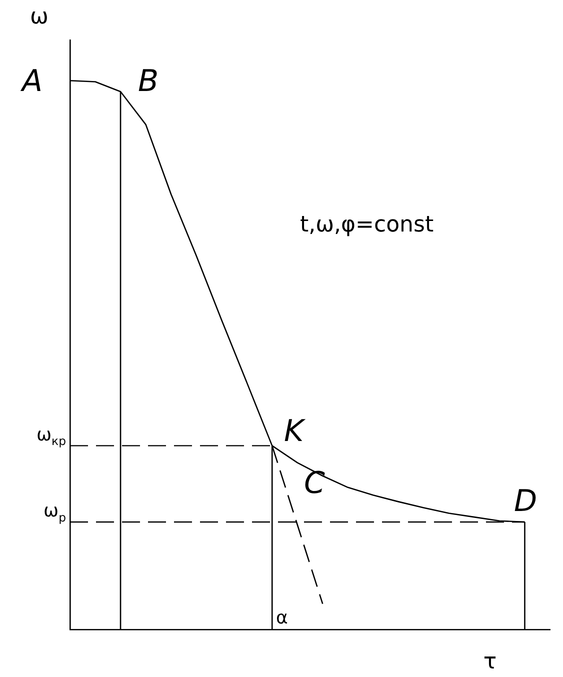 This screenshot has height=677, width=563. Describe the element at coordinates (148, 81) in the screenshot. I see `annotation: B` at that location.